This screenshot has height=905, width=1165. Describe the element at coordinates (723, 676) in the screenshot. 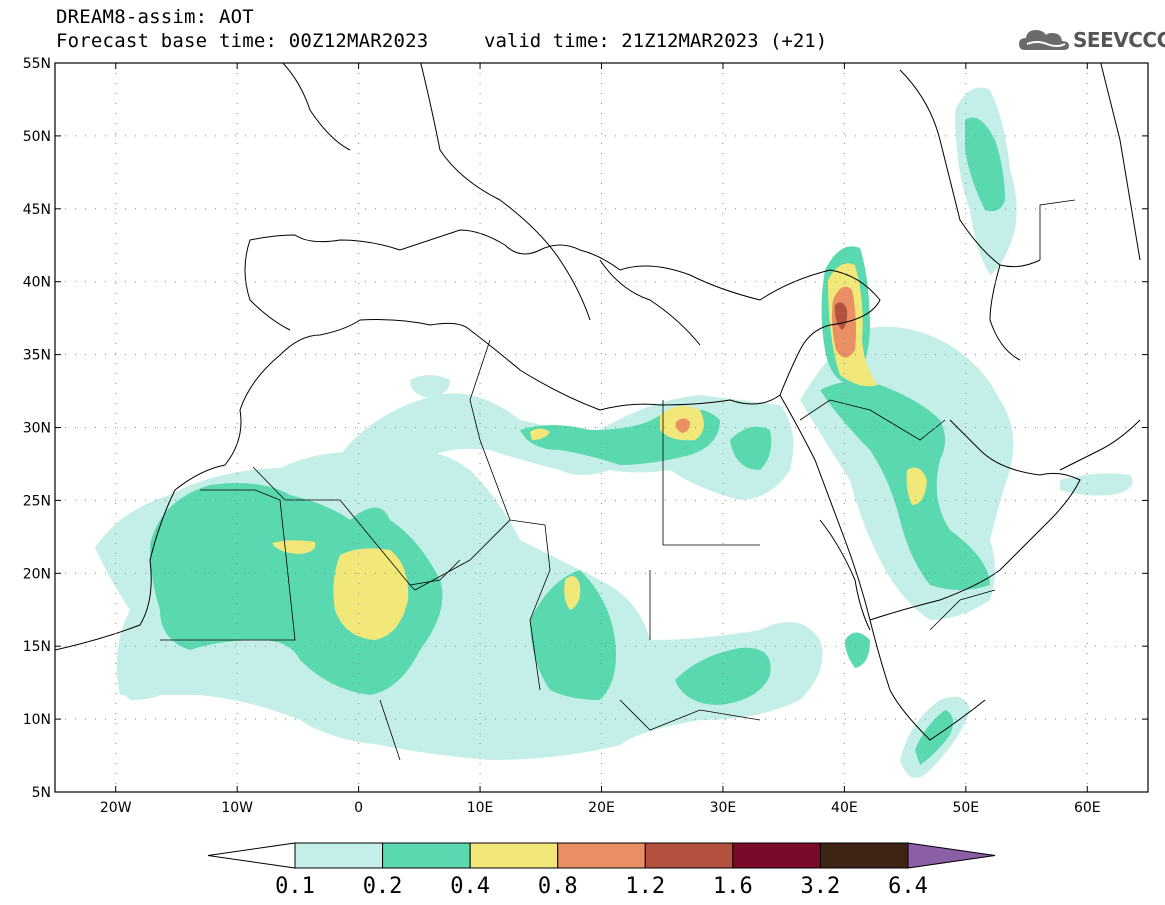

I see `aot-field-mid-chad` at that location.